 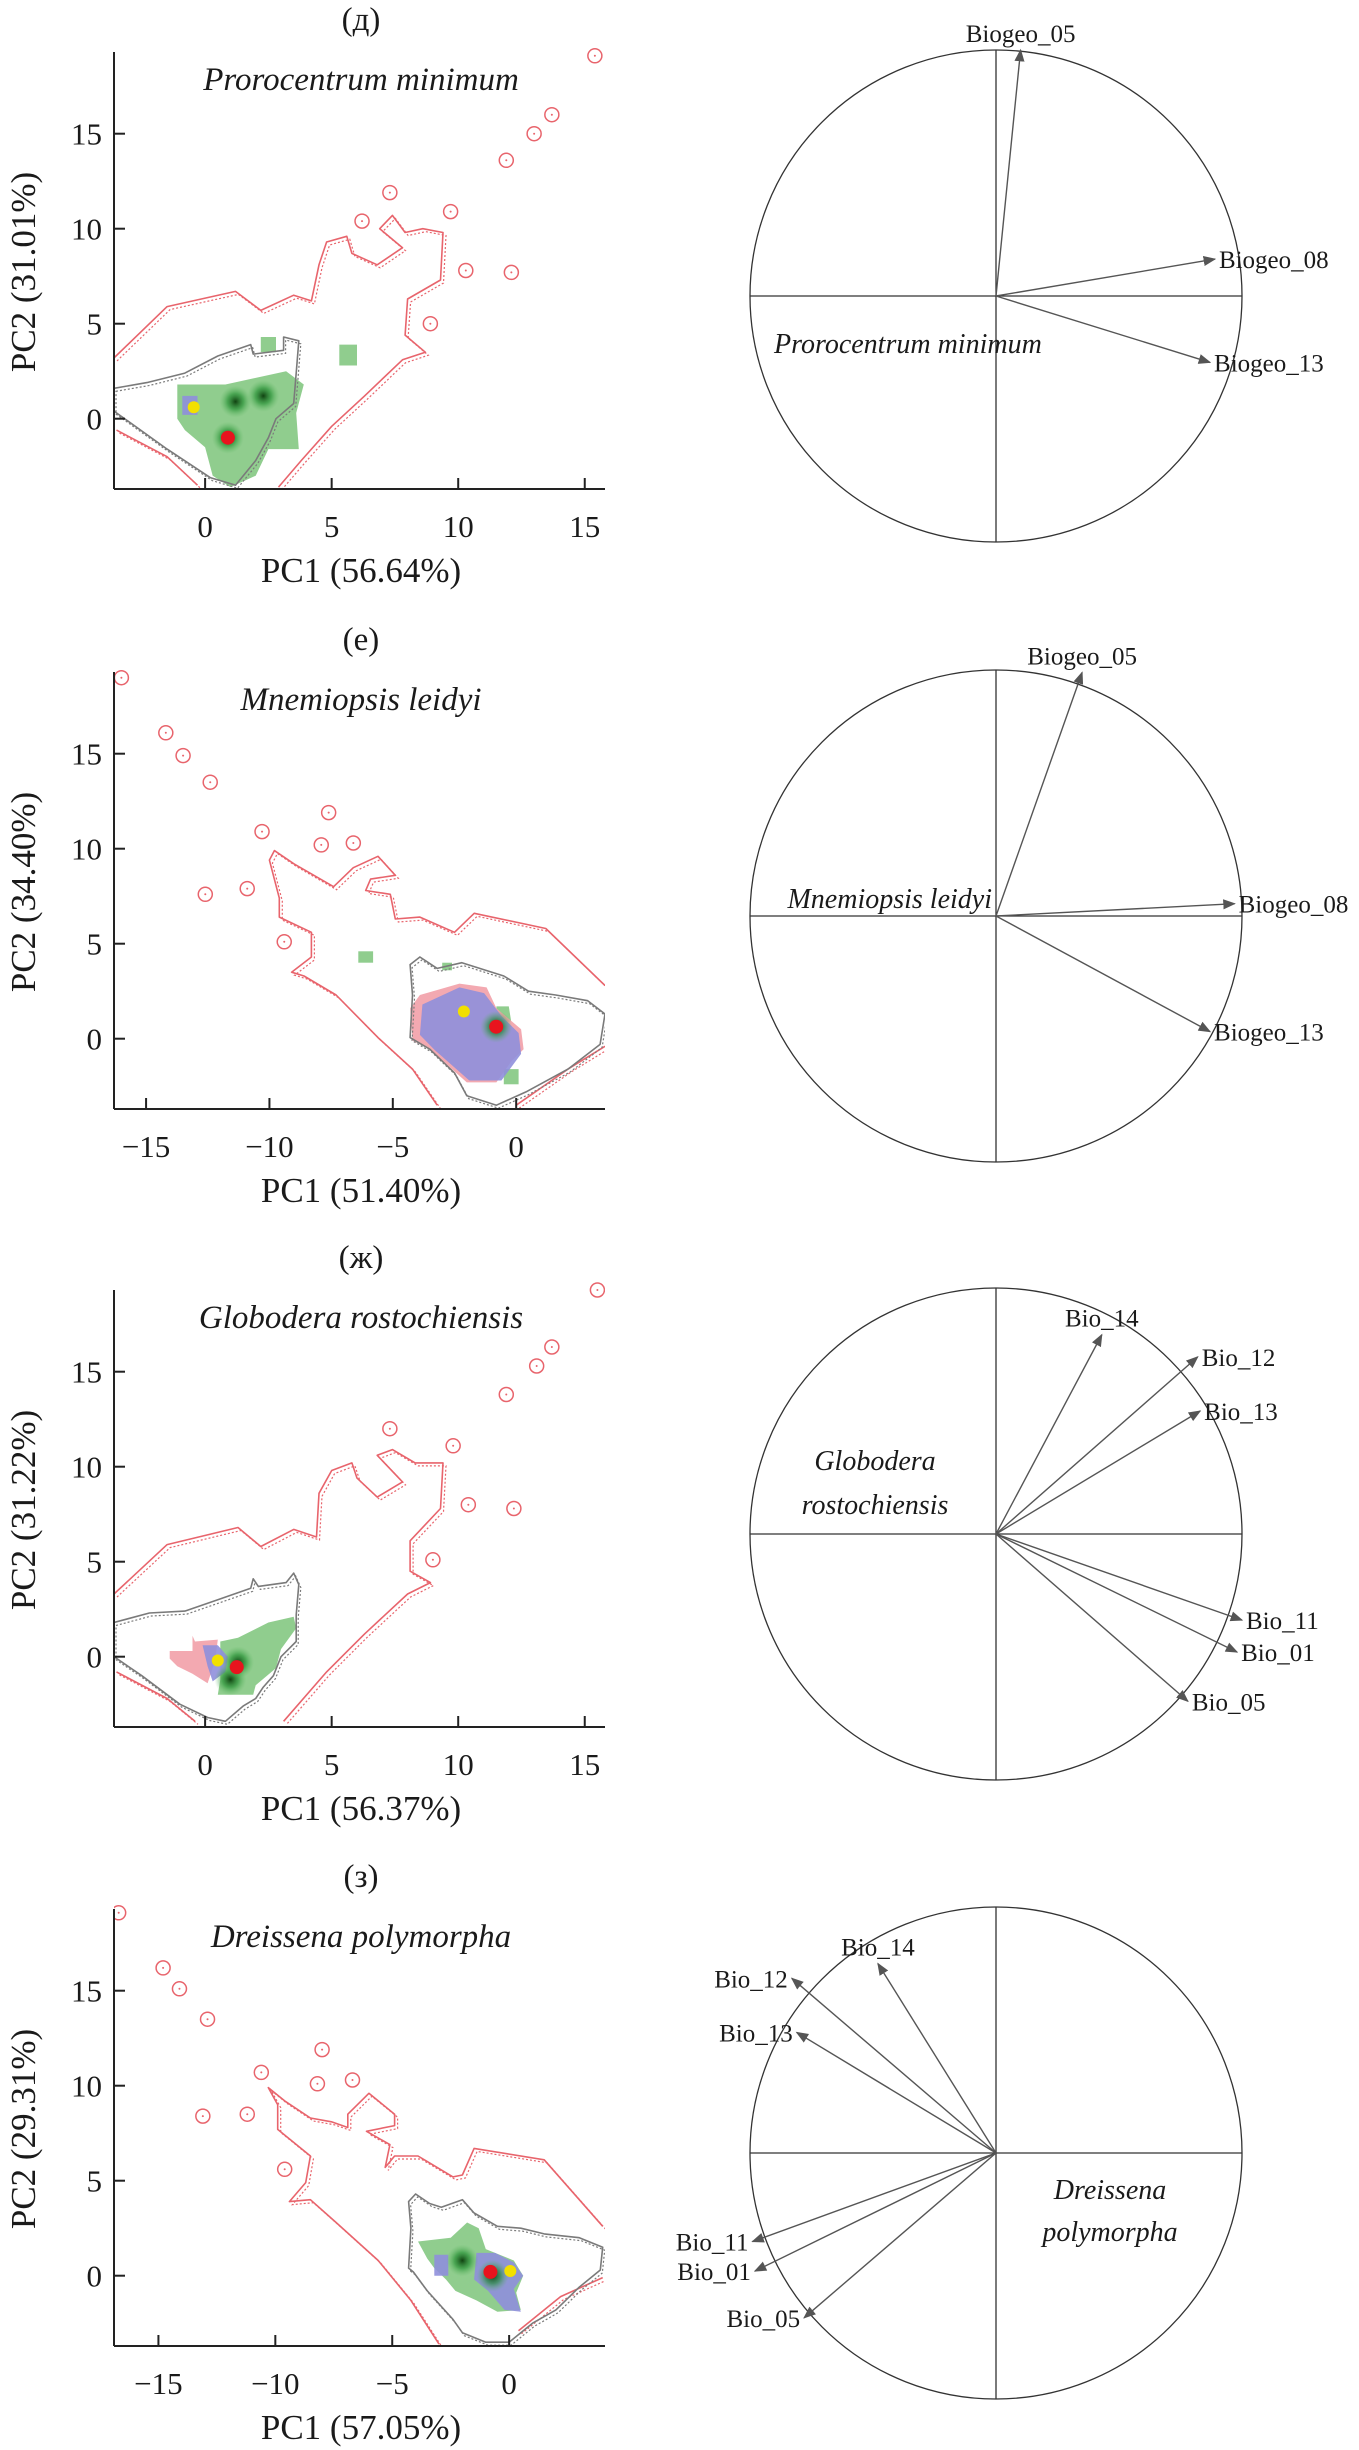 I want to click on x-tick-label: 10, so click(x=458, y=526).